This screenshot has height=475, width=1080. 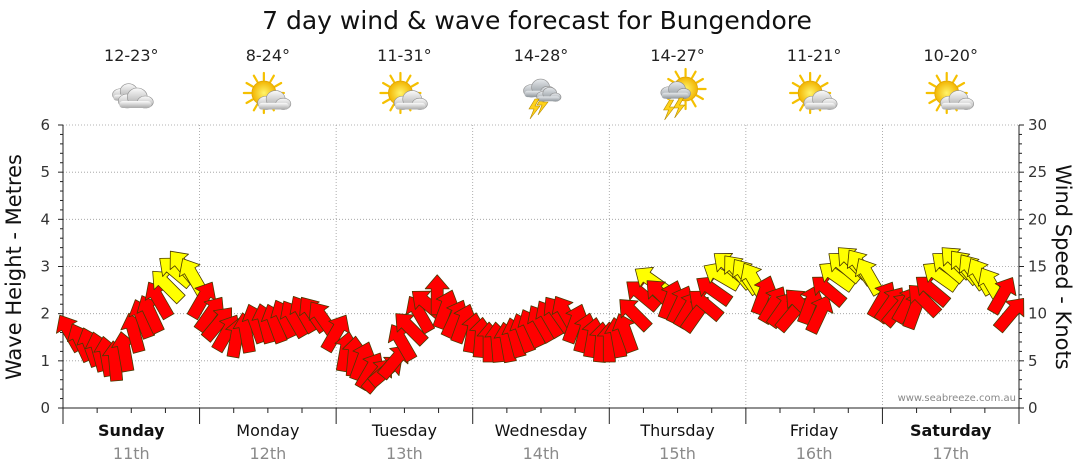 I want to click on y2-tick-label: 20, so click(x=1037, y=219).